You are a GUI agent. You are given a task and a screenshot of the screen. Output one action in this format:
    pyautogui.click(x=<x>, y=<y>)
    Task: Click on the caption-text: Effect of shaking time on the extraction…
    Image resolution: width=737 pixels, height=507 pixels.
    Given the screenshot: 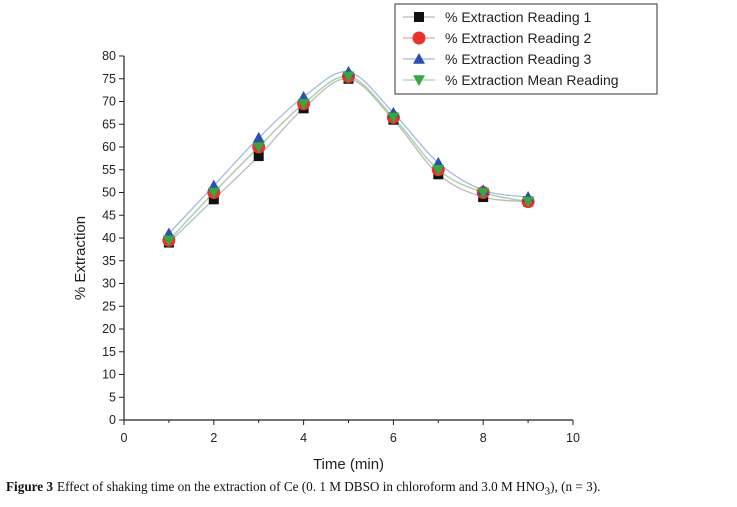 What is the action you would take?
    pyautogui.click(x=301, y=486)
    